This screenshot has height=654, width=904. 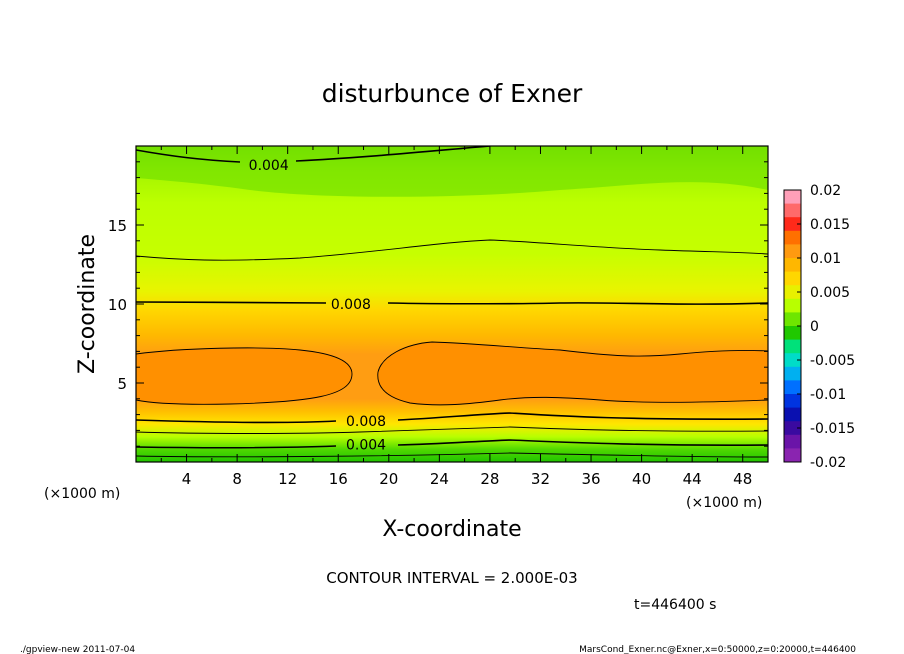 I want to click on contour-interval: CONTOUR INTERVAL = 2.000E-03, so click(x=451, y=578).